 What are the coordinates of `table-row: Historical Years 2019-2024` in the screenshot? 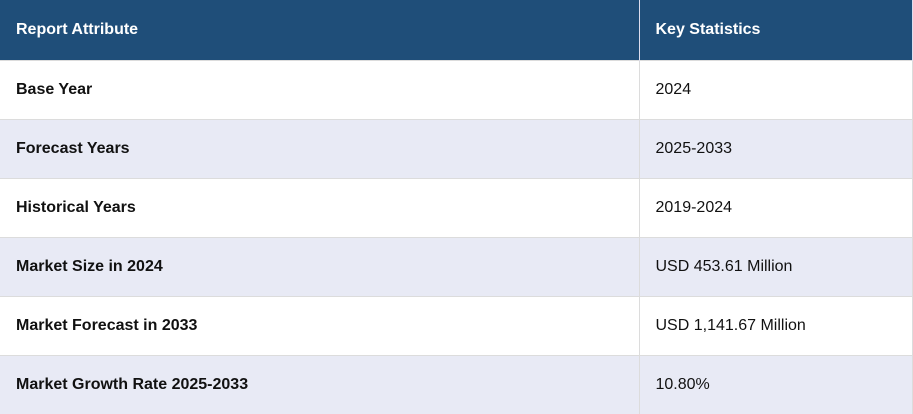 It's located at (456, 208).